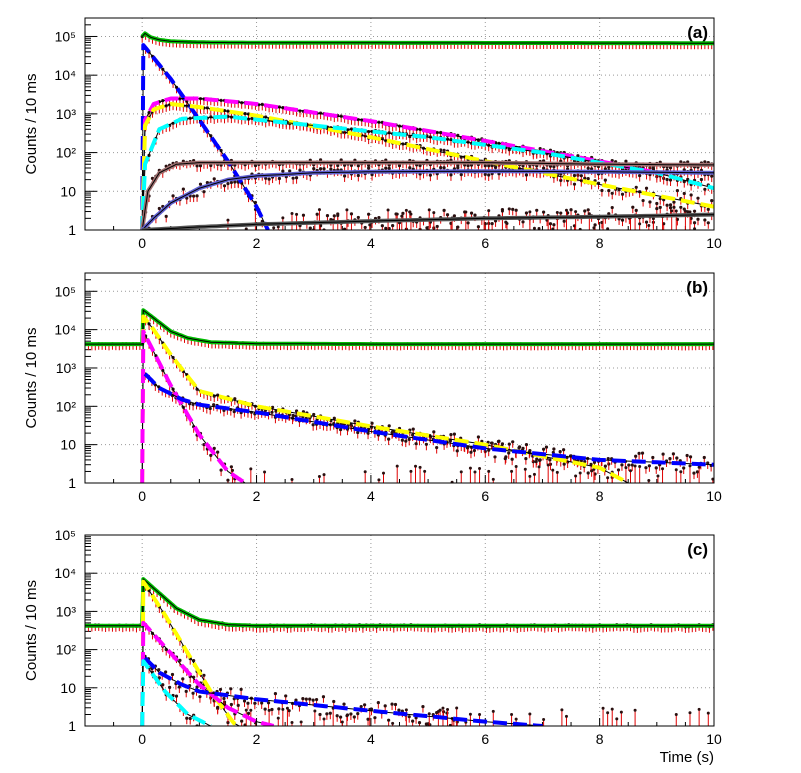 The width and height of the screenshot is (801, 773). Describe the element at coordinates (687, 757) in the screenshot. I see `x-axis-label: Time (s)` at that location.